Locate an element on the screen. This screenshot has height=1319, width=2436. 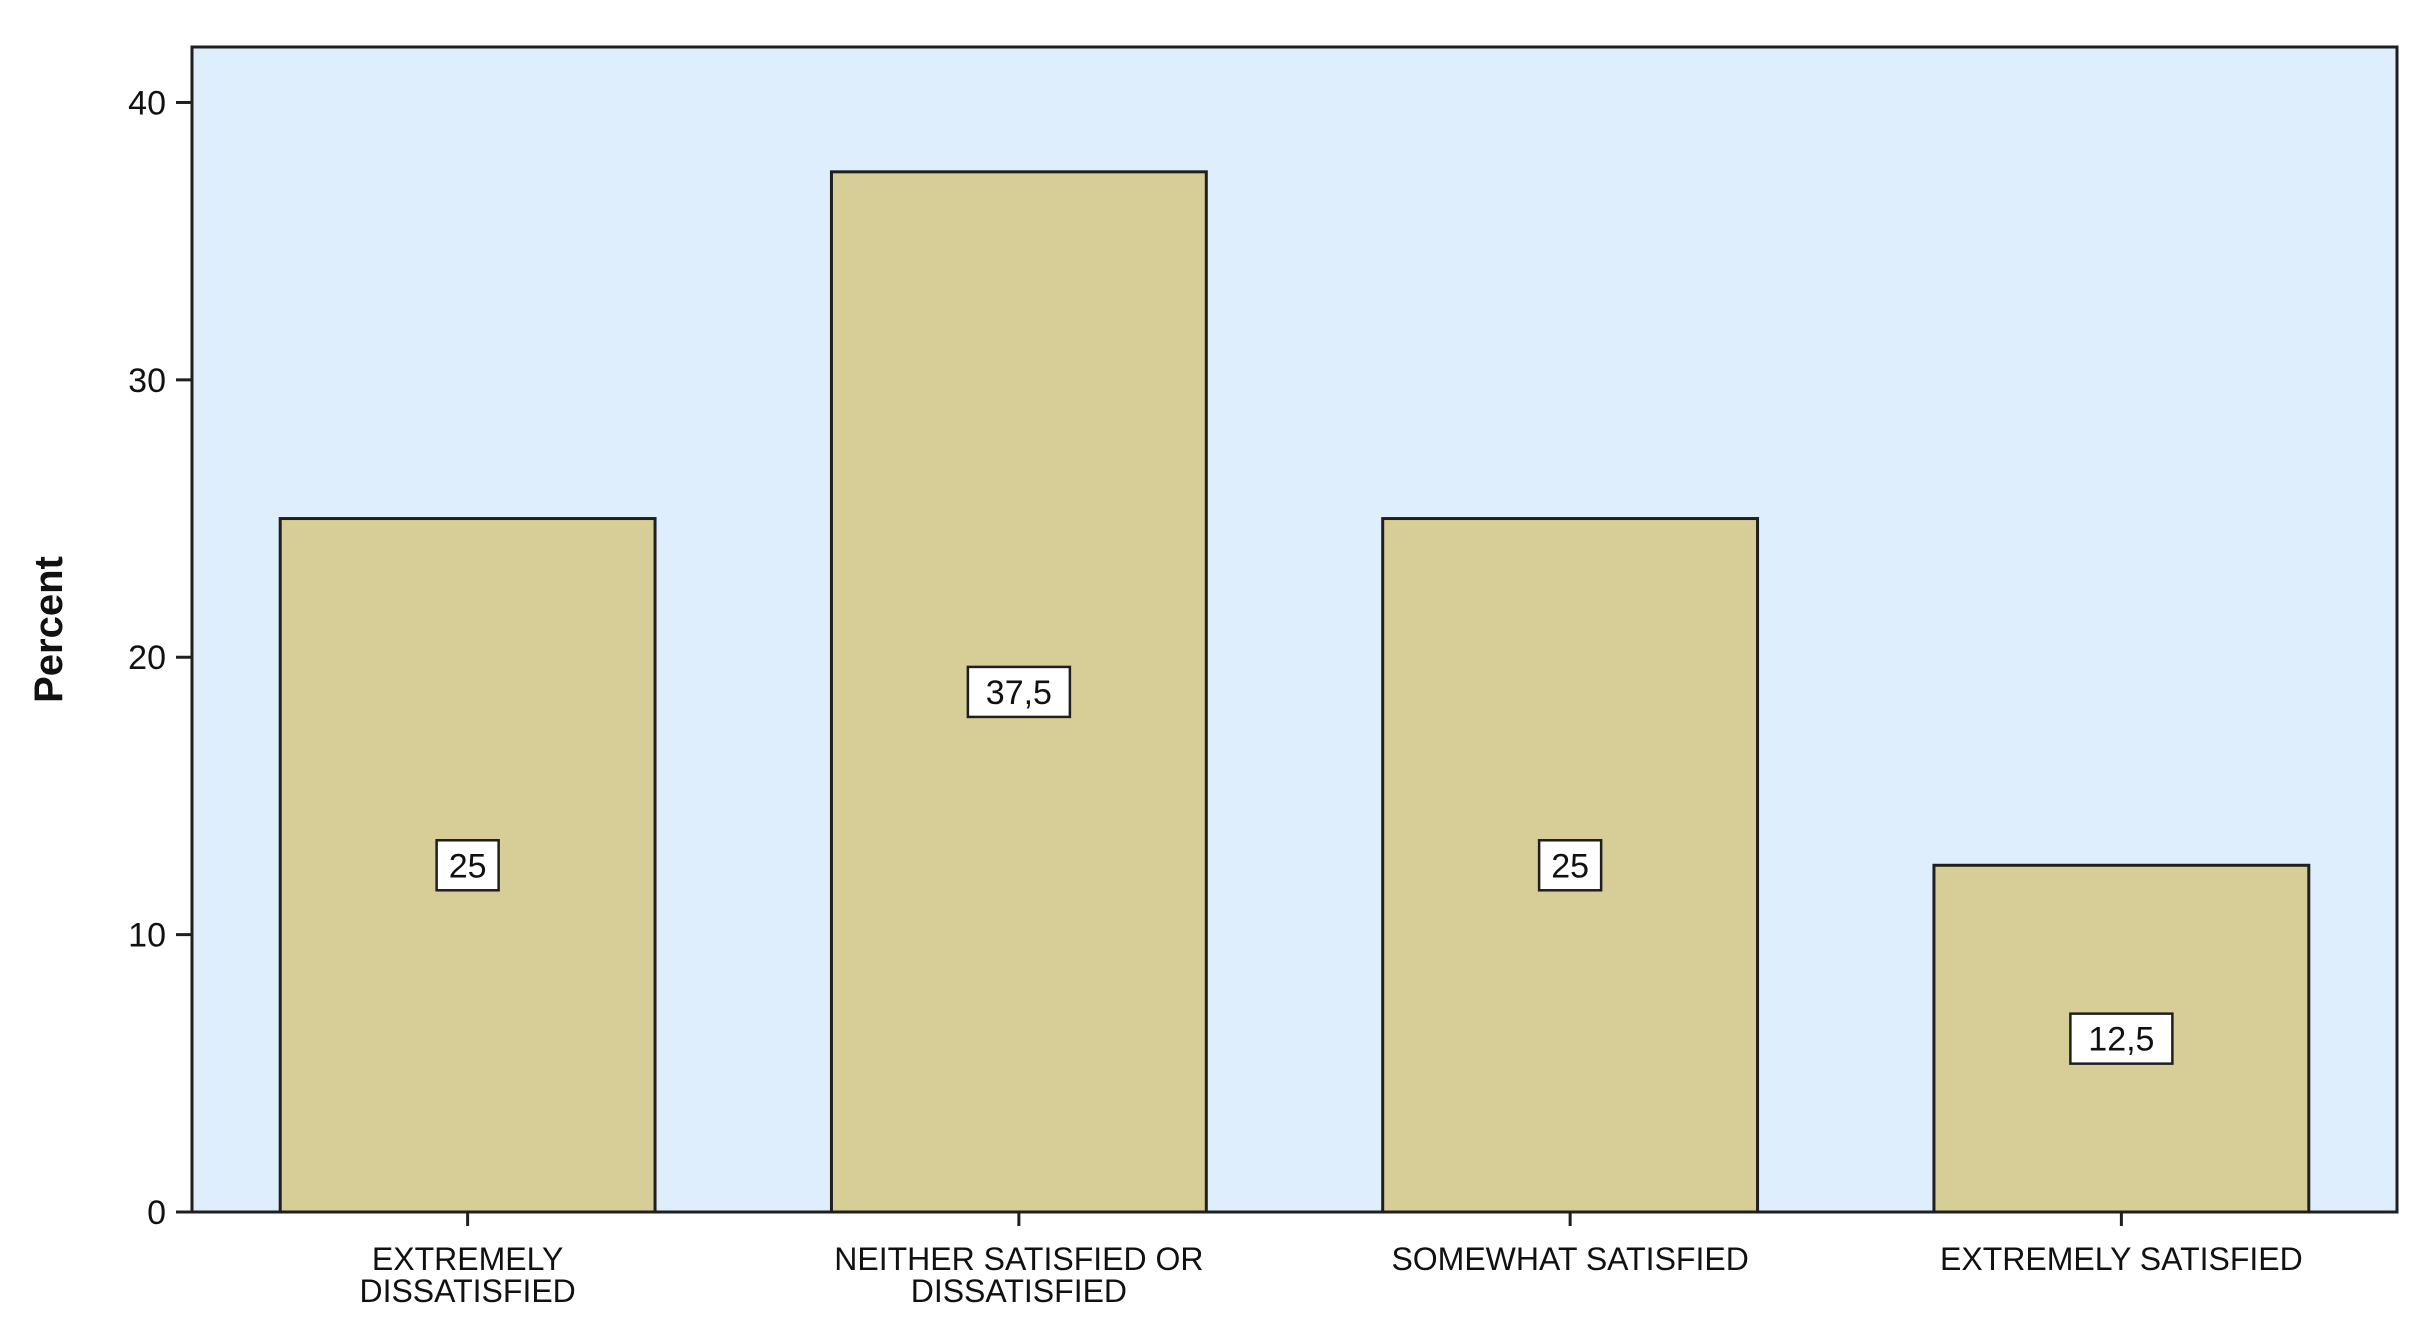
x-tick-label: SOMEWHAT SATISFIED is located at coordinates (1569, 1259).